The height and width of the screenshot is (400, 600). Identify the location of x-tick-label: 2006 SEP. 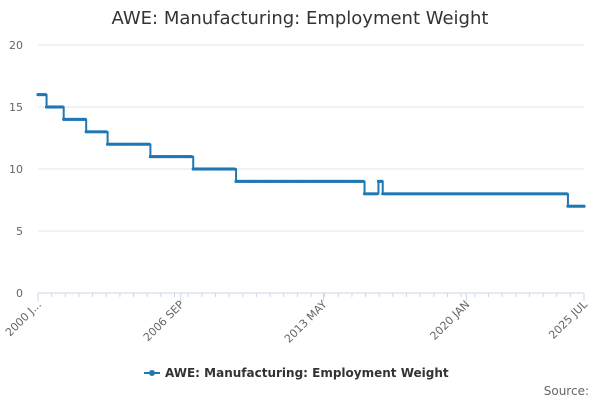
(164, 321).